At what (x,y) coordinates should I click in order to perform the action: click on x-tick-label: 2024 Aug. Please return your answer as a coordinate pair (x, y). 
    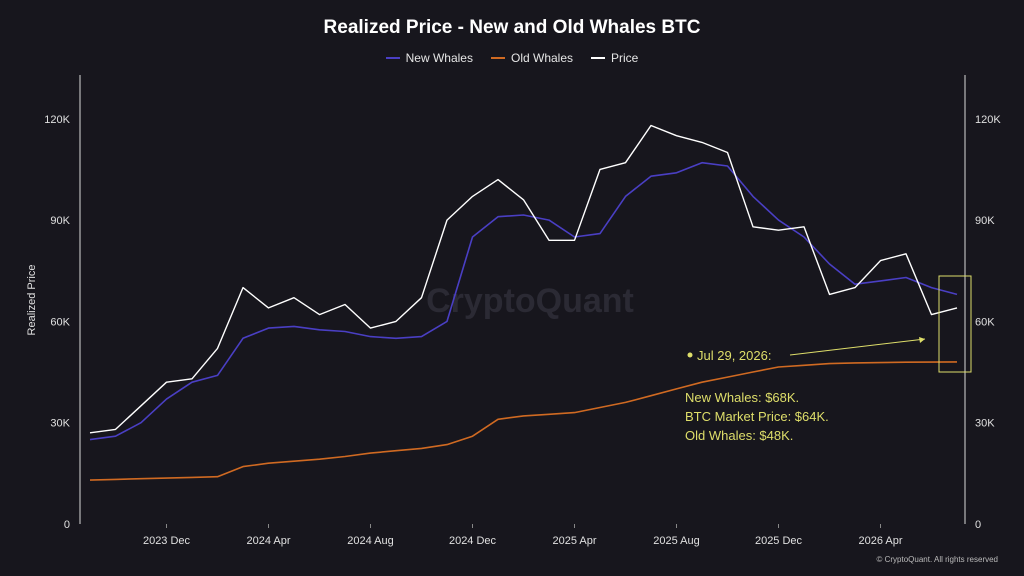
    Looking at the image, I should click on (370, 541).